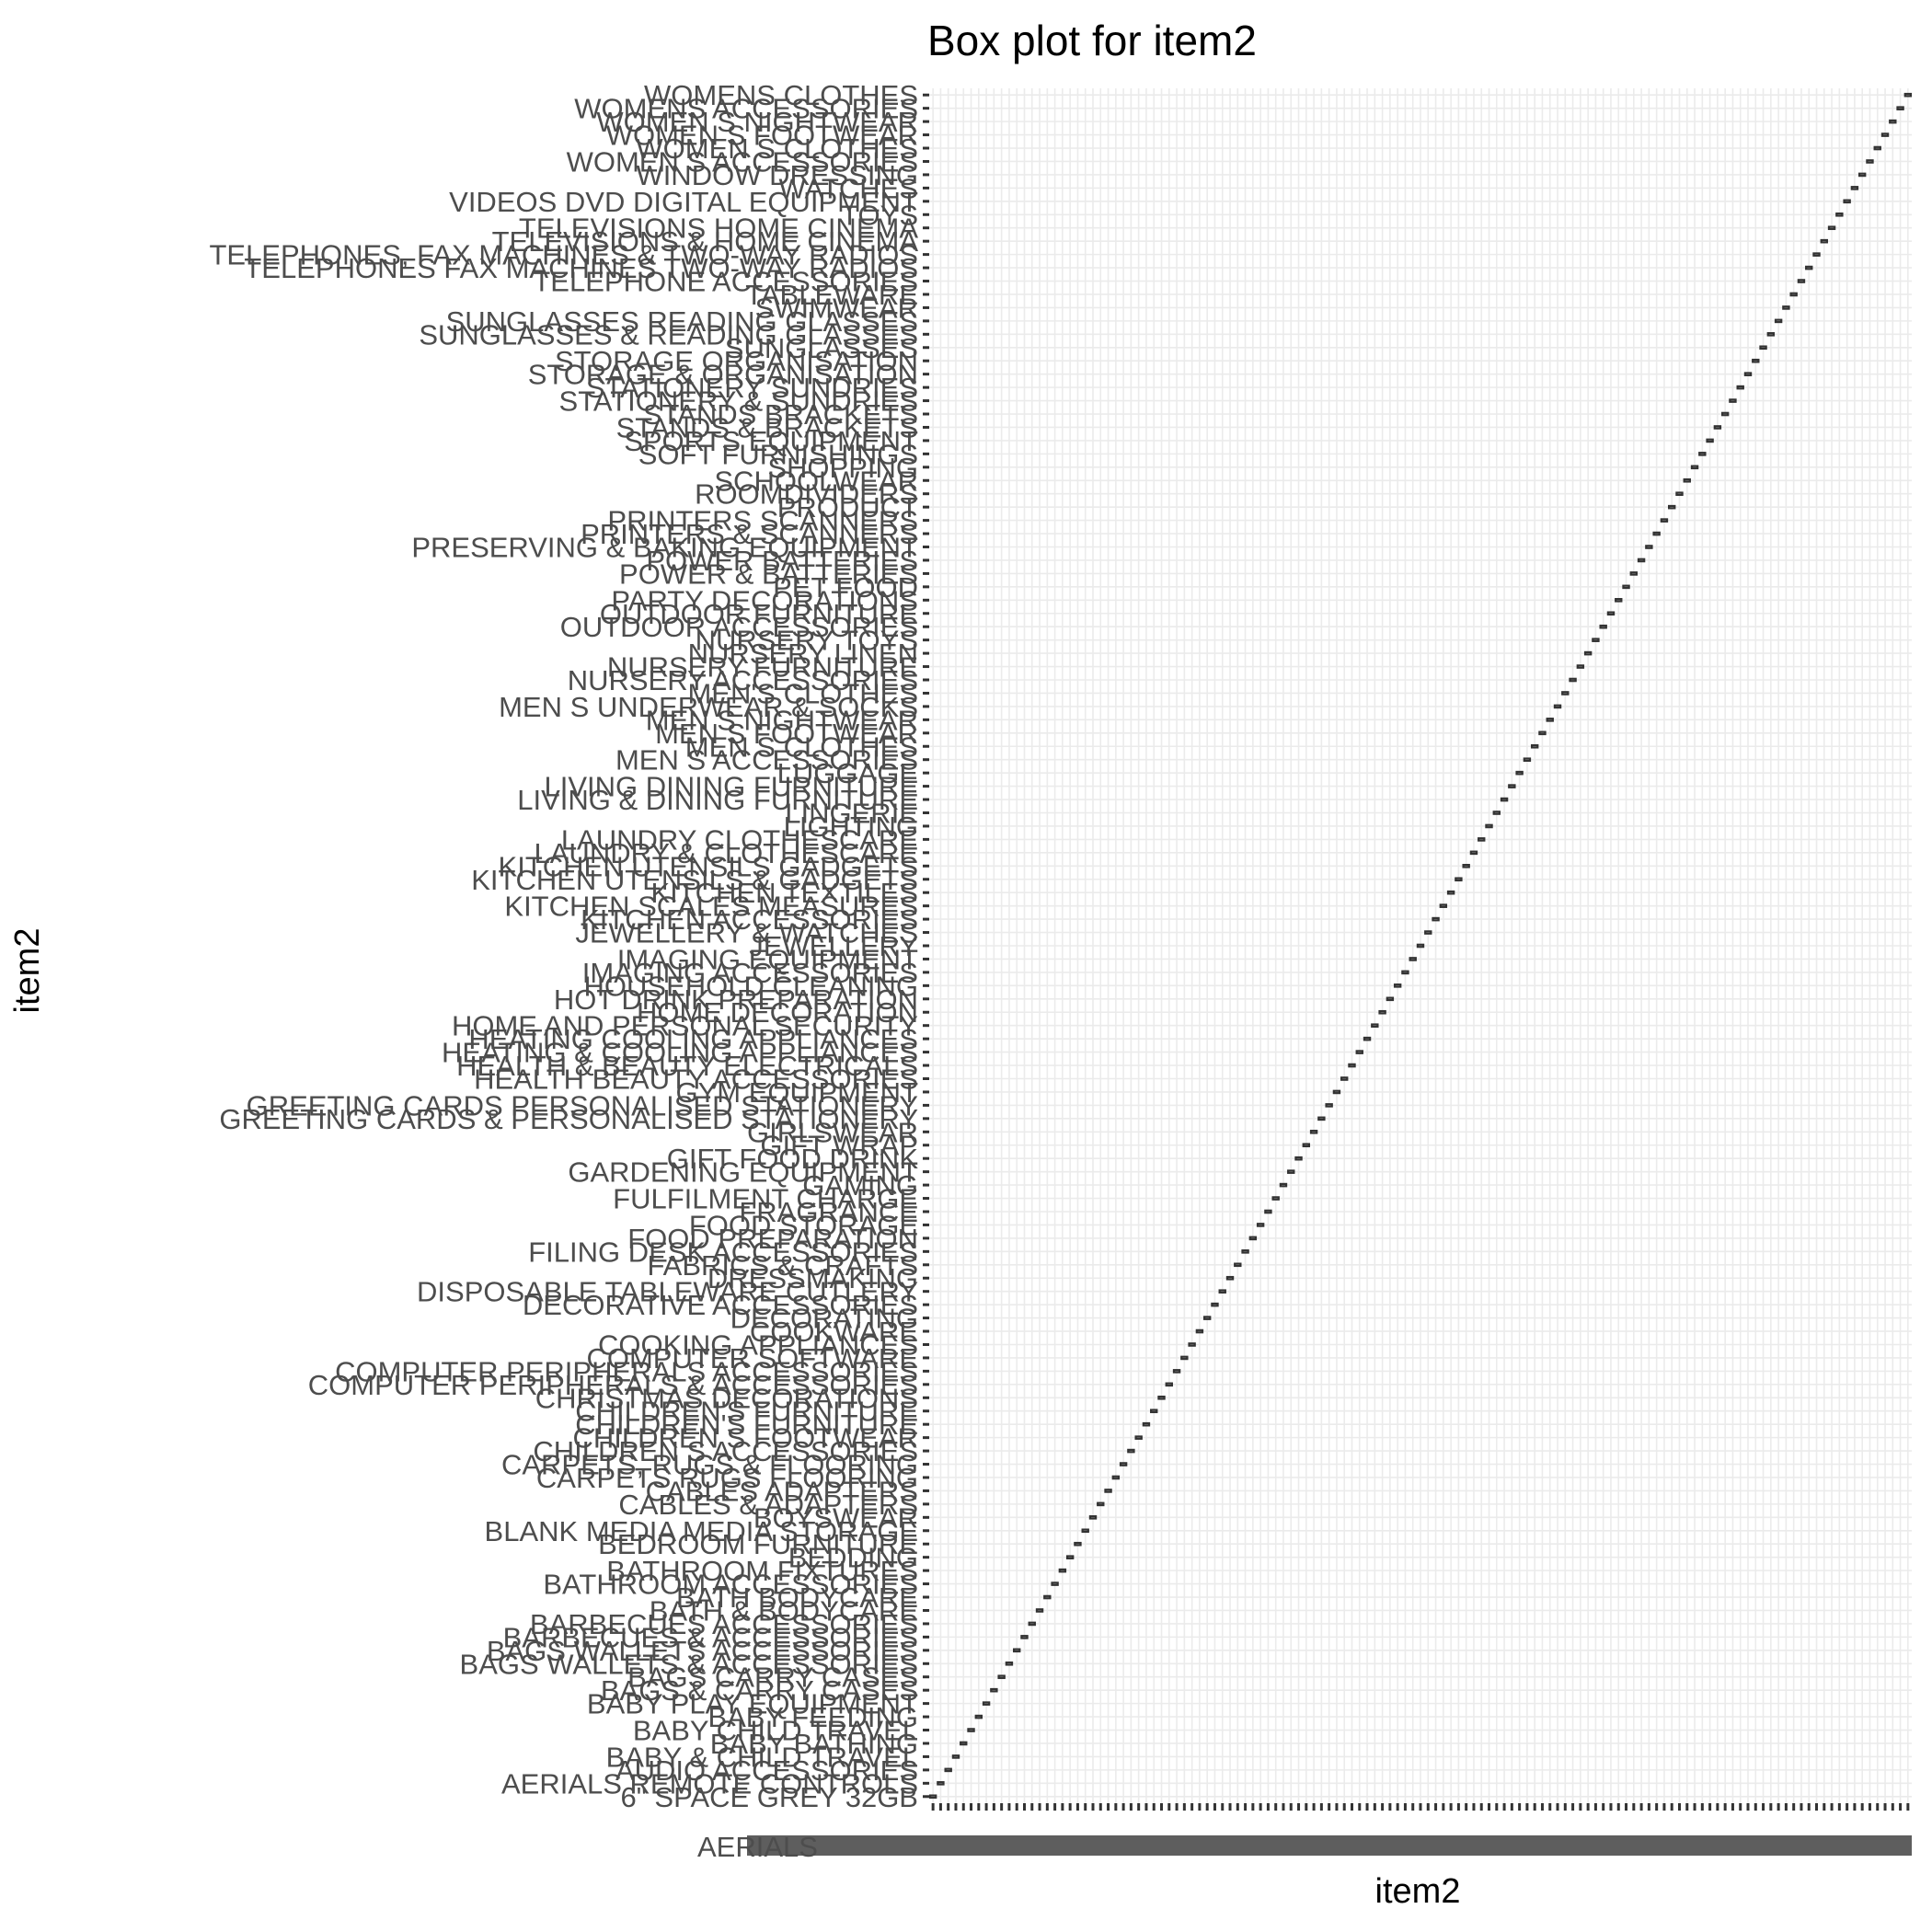  I want to click on y-tick-label: FOOD STORAGE, so click(803, 1225).